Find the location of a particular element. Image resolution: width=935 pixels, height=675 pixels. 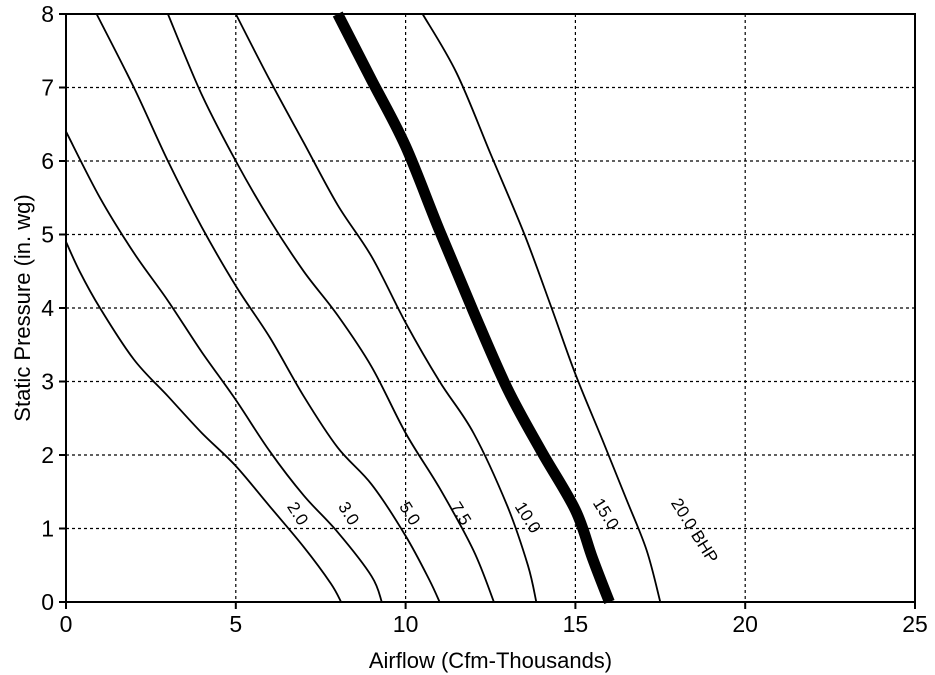

curve-label: 7.5 is located at coordinates (460, 514).